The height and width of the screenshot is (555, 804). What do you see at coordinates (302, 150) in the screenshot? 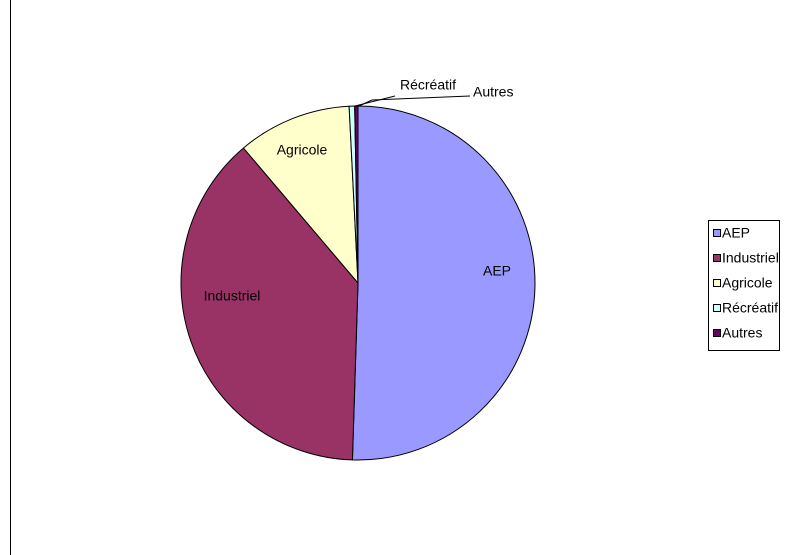
I see `slice-label: Agricole` at bounding box center [302, 150].